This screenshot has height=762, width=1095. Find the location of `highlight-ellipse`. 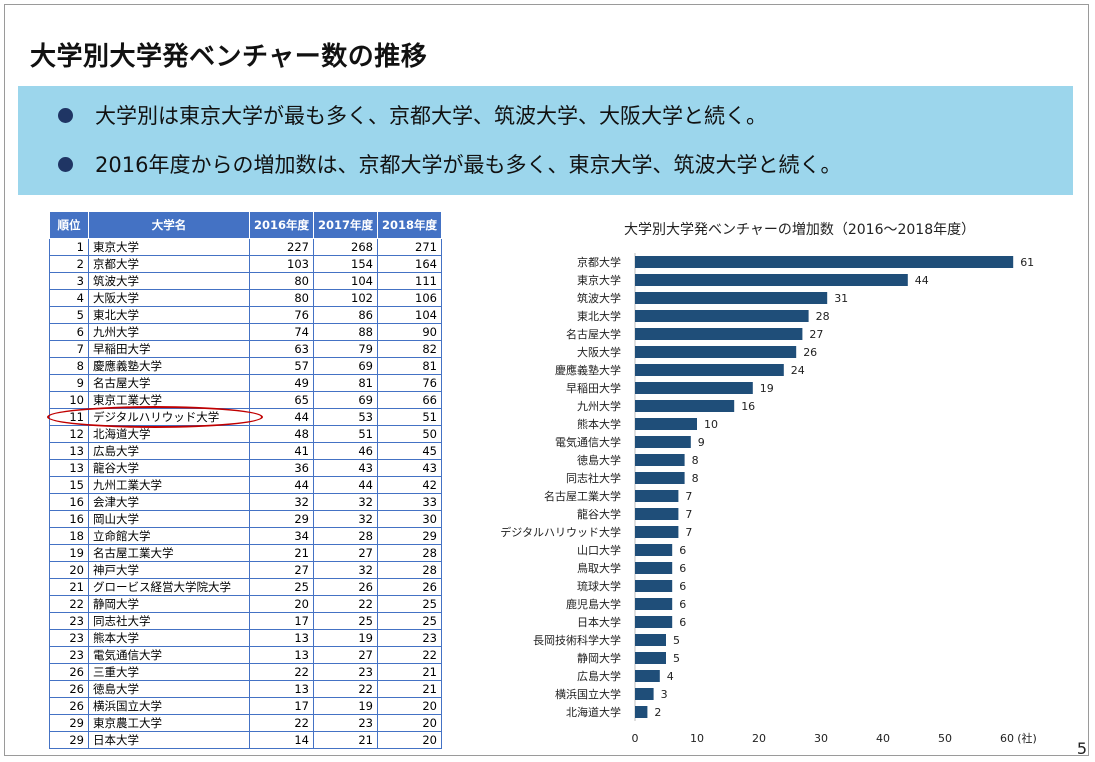

highlight-ellipse is located at coordinates (155, 417).